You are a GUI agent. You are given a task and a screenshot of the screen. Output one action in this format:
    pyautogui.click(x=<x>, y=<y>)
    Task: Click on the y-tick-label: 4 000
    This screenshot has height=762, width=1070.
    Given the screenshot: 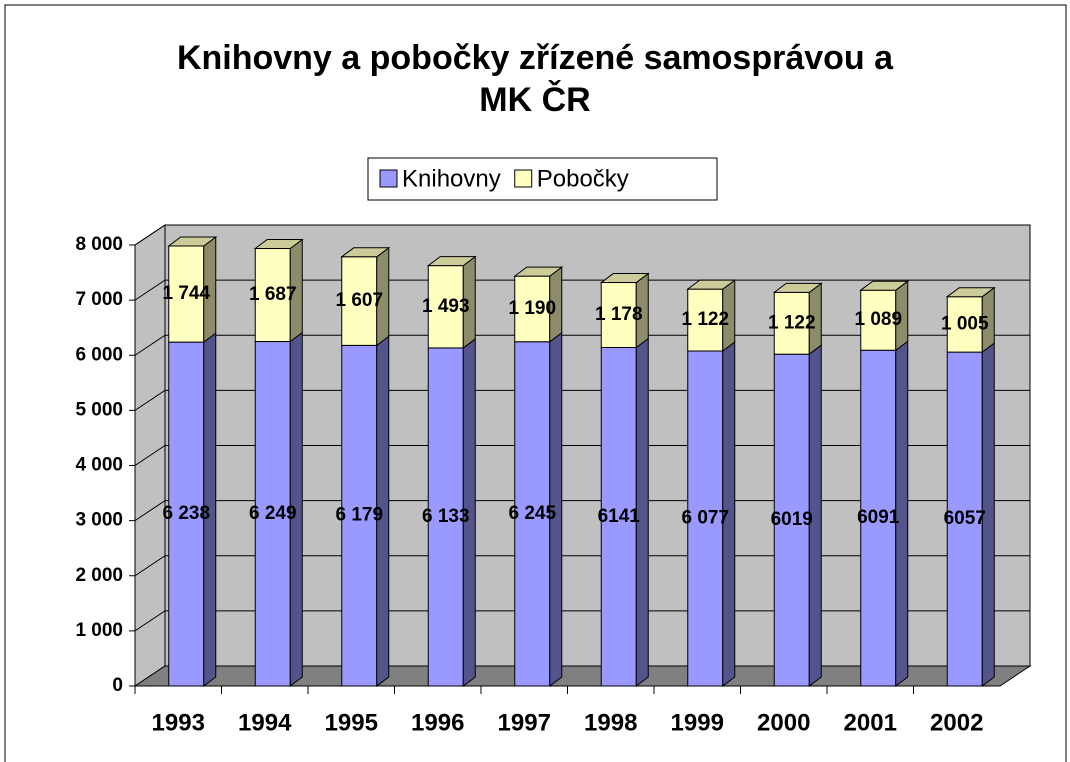 What is the action you would take?
    pyautogui.click(x=99, y=465)
    